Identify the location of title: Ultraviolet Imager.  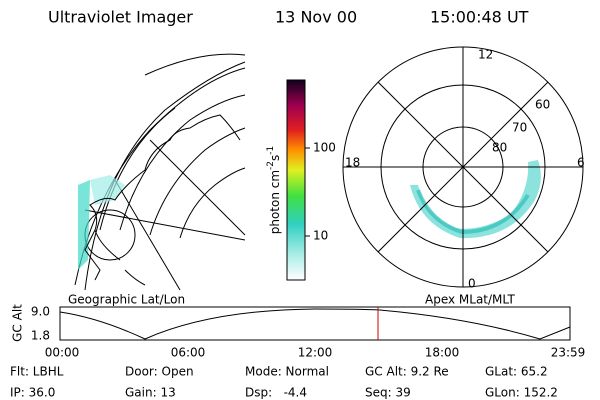
(120, 17).